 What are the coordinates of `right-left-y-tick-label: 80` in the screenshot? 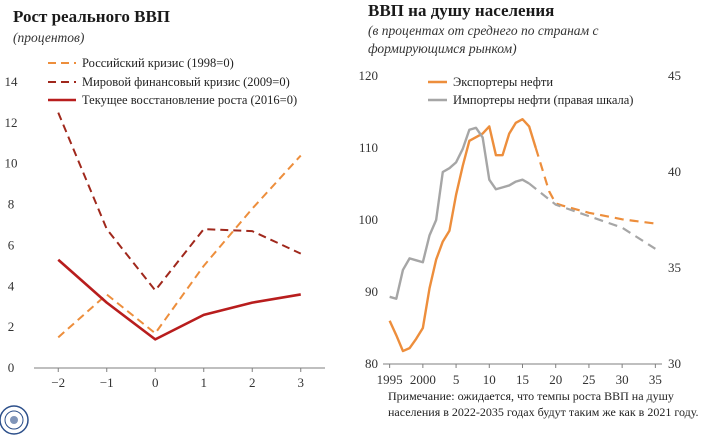 It's located at (371, 363).